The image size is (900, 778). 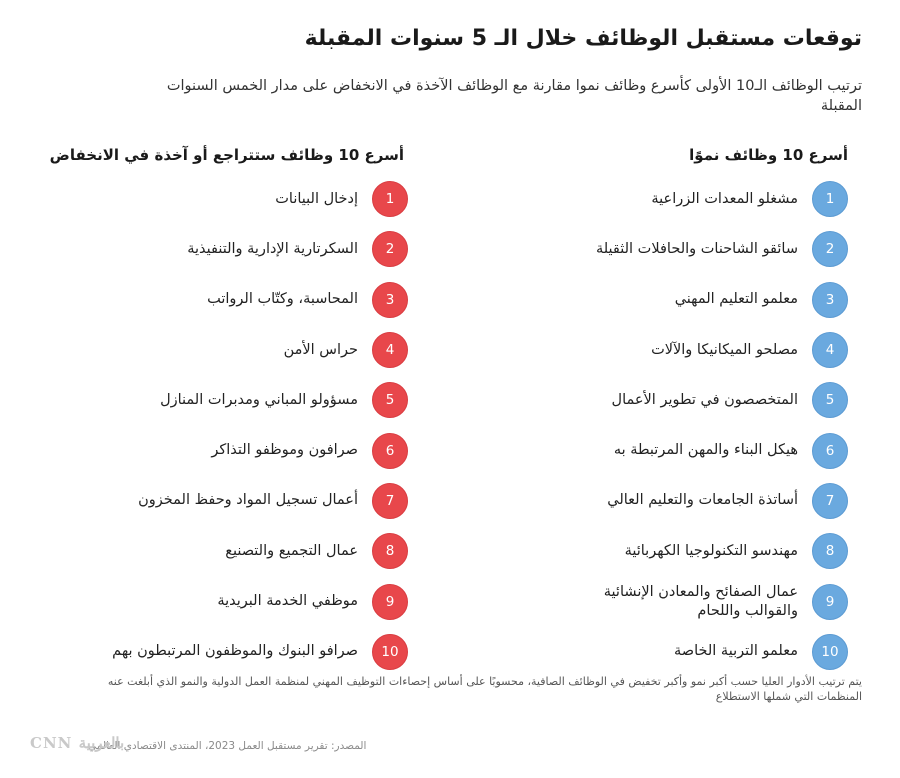 I want to click on cnn-arabic-logo: CNN بالعربية, so click(x=77, y=743).